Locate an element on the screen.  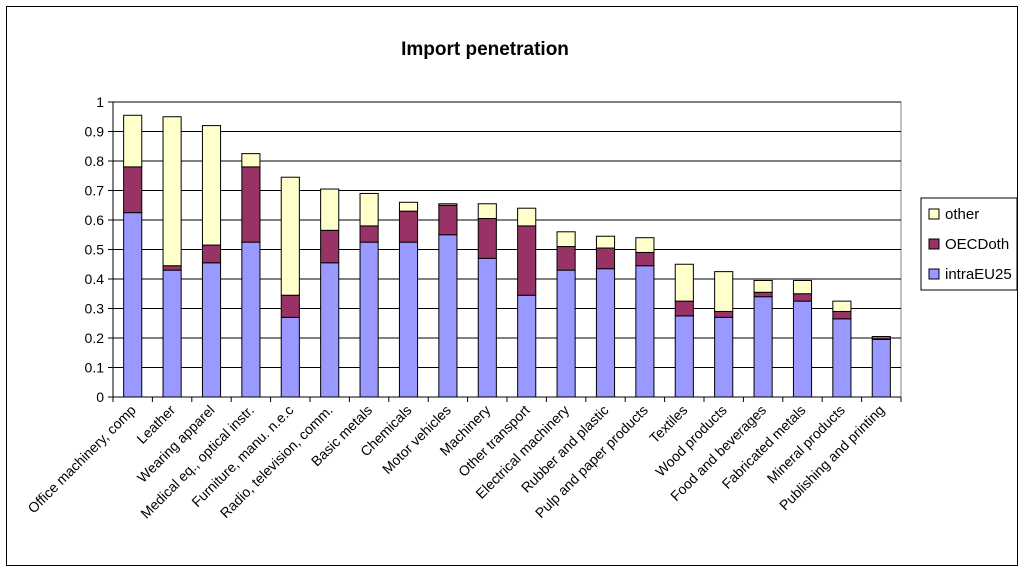
legend-swatch-OECDoth is located at coordinates (934, 244).